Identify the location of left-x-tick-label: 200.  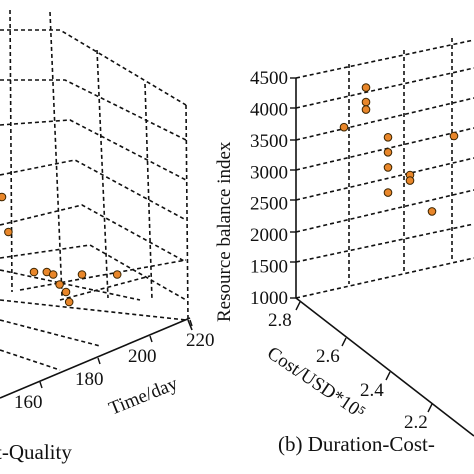
(142, 356).